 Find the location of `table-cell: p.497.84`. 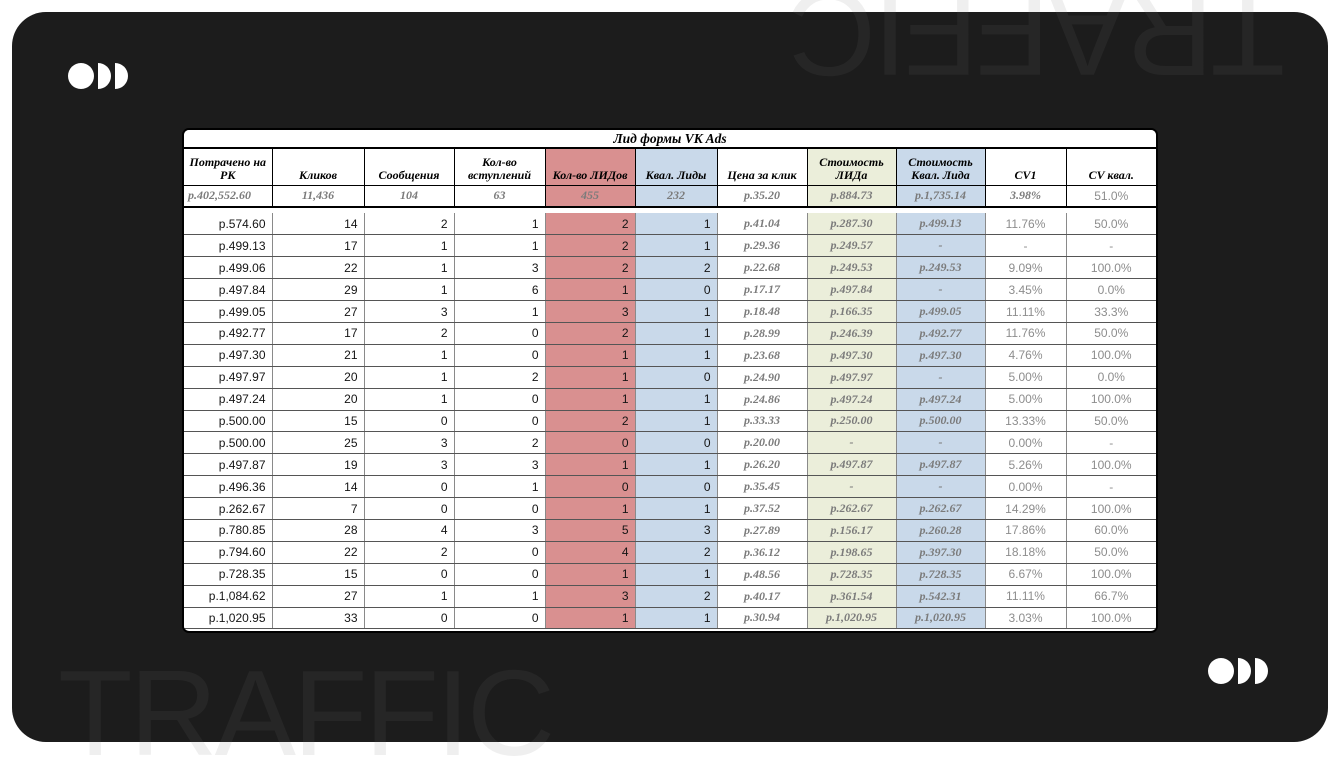

table-cell: p.497.84 is located at coordinates (852, 290).